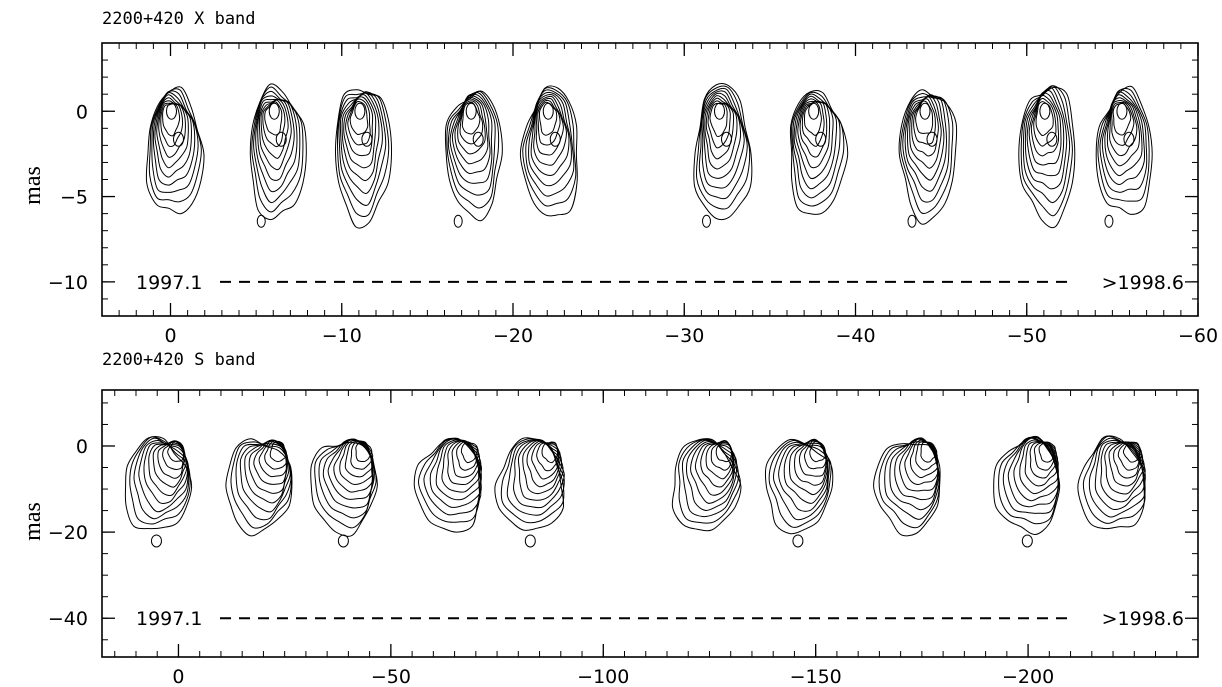 The image size is (1222, 687). Describe the element at coordinates (603, 676) in the screenshot. I see `x-tick-label: −100` at that location.